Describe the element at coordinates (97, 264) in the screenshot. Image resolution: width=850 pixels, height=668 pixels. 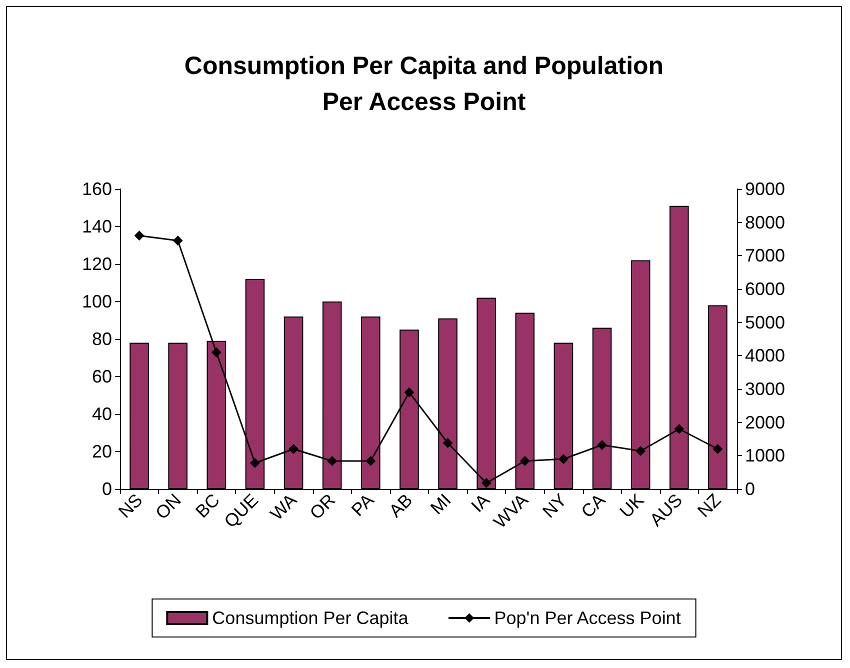
I see `y-tick-label: 120` at that location.